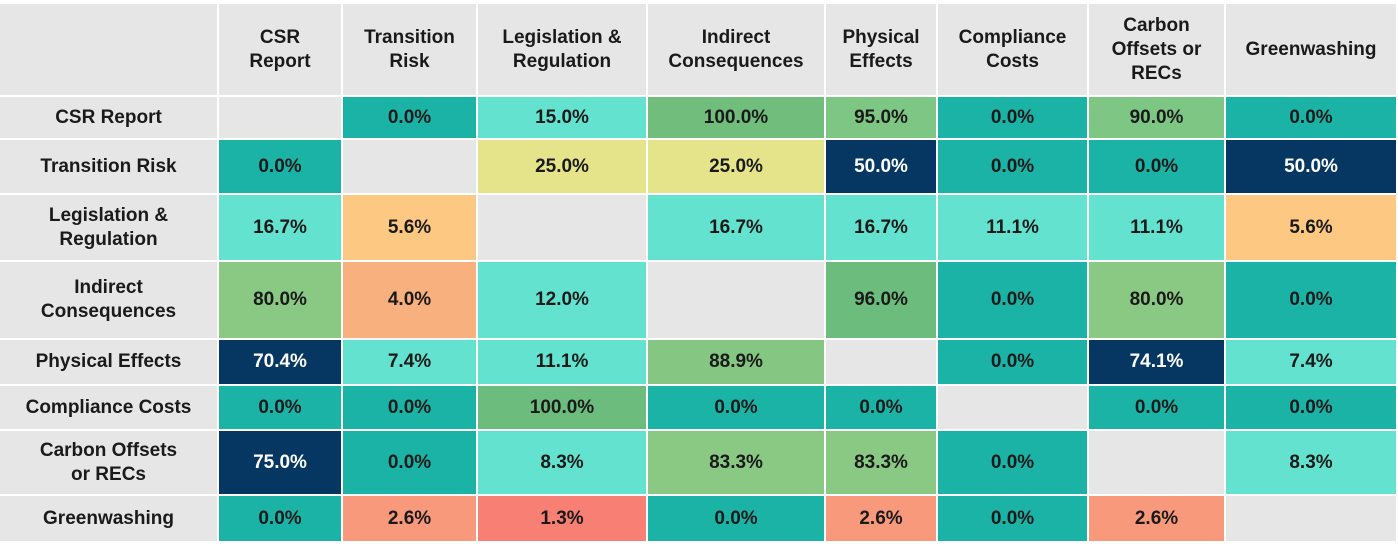 The width and height of the screenshot is (1398, 547). What do you see at coordinates (1012, 49) in the screenshot?
I see `column-header: Compliance Costs` at bounding box center [1012, 49].